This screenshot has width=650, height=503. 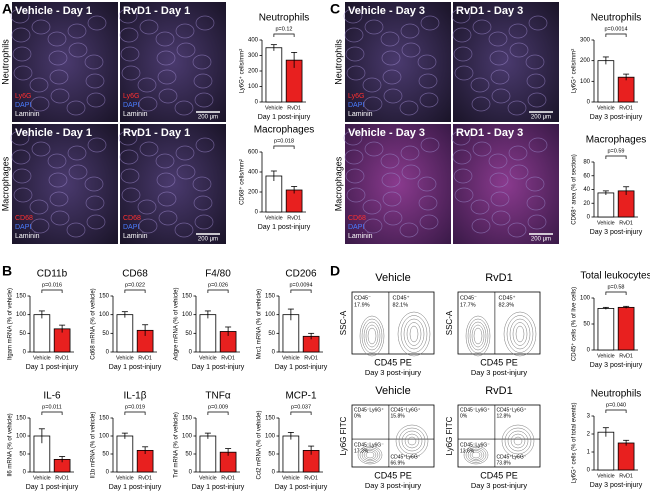 I want to click on p-value: p=0.009, so click(x=218, y=407).